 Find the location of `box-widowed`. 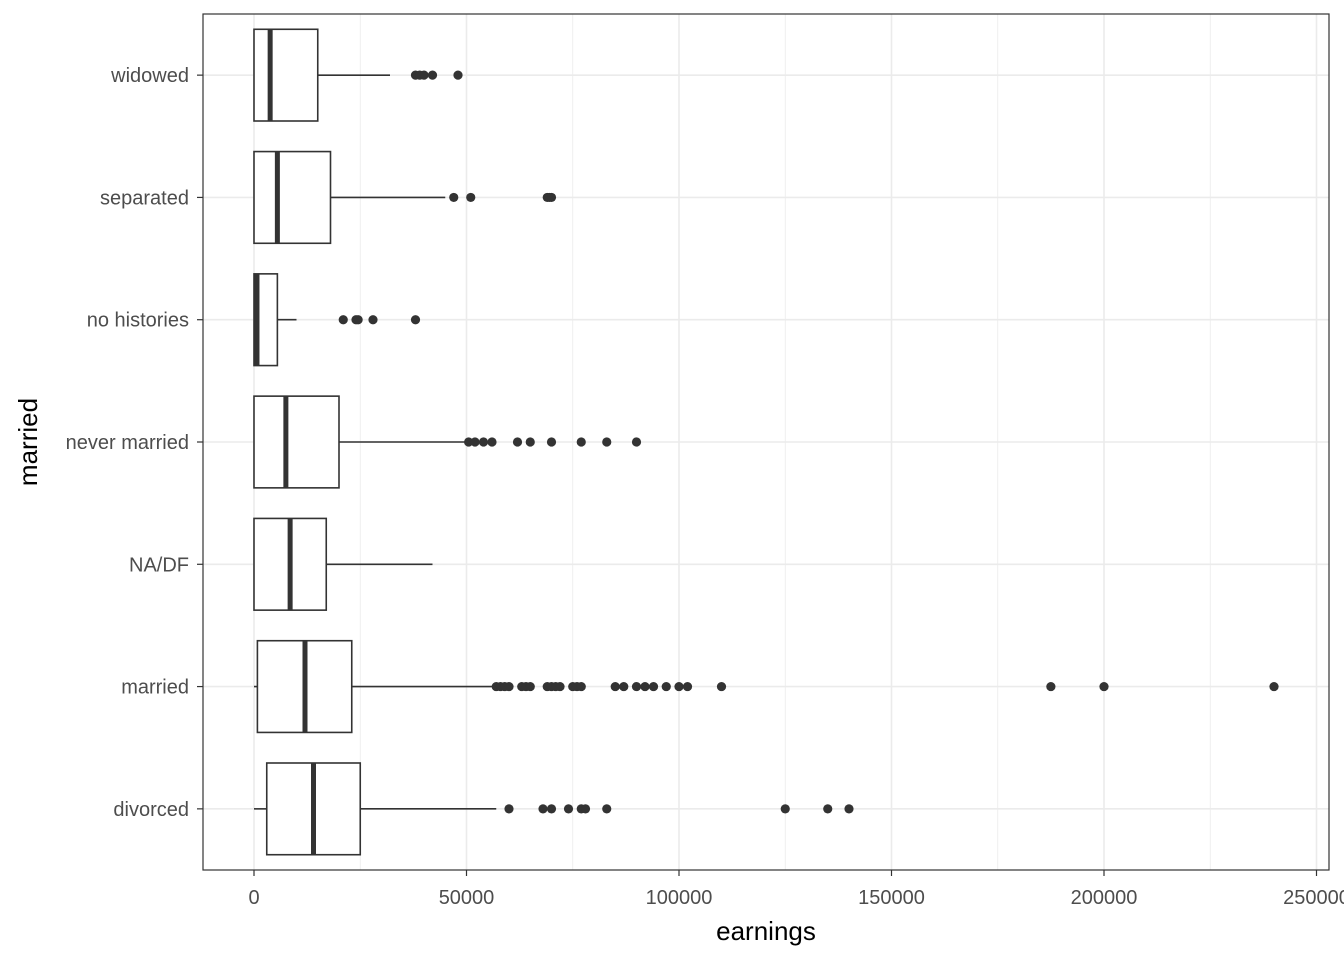

box-widowed is located at coordinates (358, 75).